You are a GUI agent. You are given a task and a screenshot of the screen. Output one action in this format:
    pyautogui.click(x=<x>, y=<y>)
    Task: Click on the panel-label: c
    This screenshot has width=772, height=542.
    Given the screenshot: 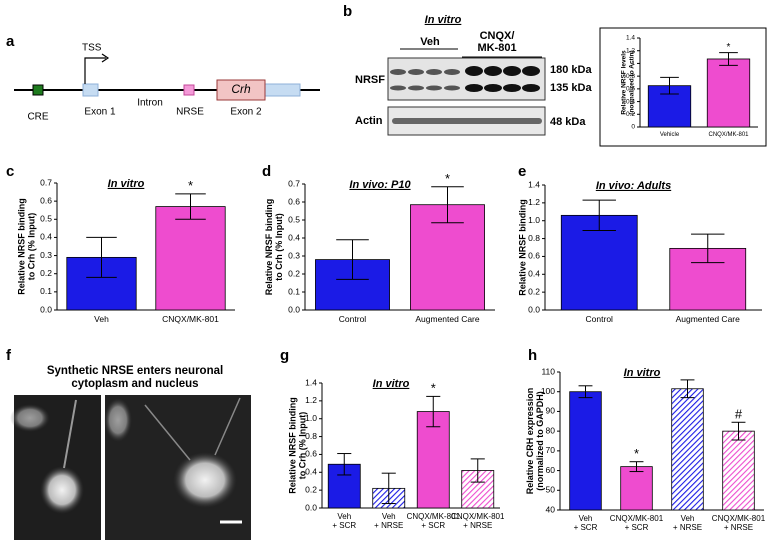 What is the action you would take?
    pyautogui.click(x=10, y=171)
    